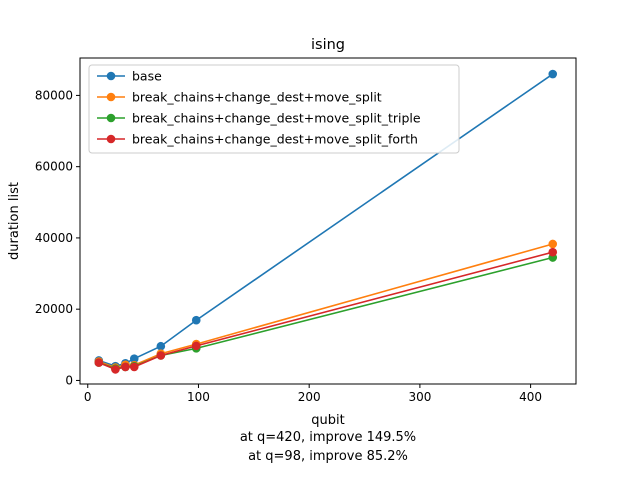 This screenshot has width=640, height=480. Describe the element at coordinates (327, 420) in the screenshot. I see `x-axis-label: qubit` at that location.